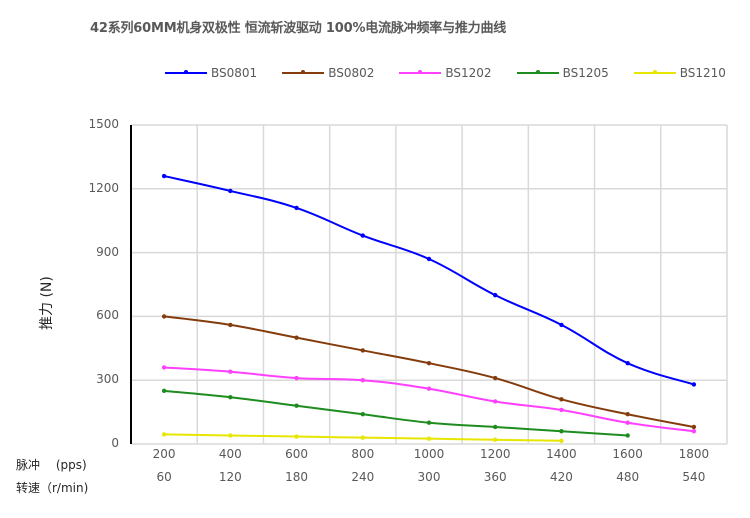 This screenshot has width=750, height=518. Describe the element at coordinates (429, 454) in the screenshot. I see `x-tick-label: 1000` at that location.